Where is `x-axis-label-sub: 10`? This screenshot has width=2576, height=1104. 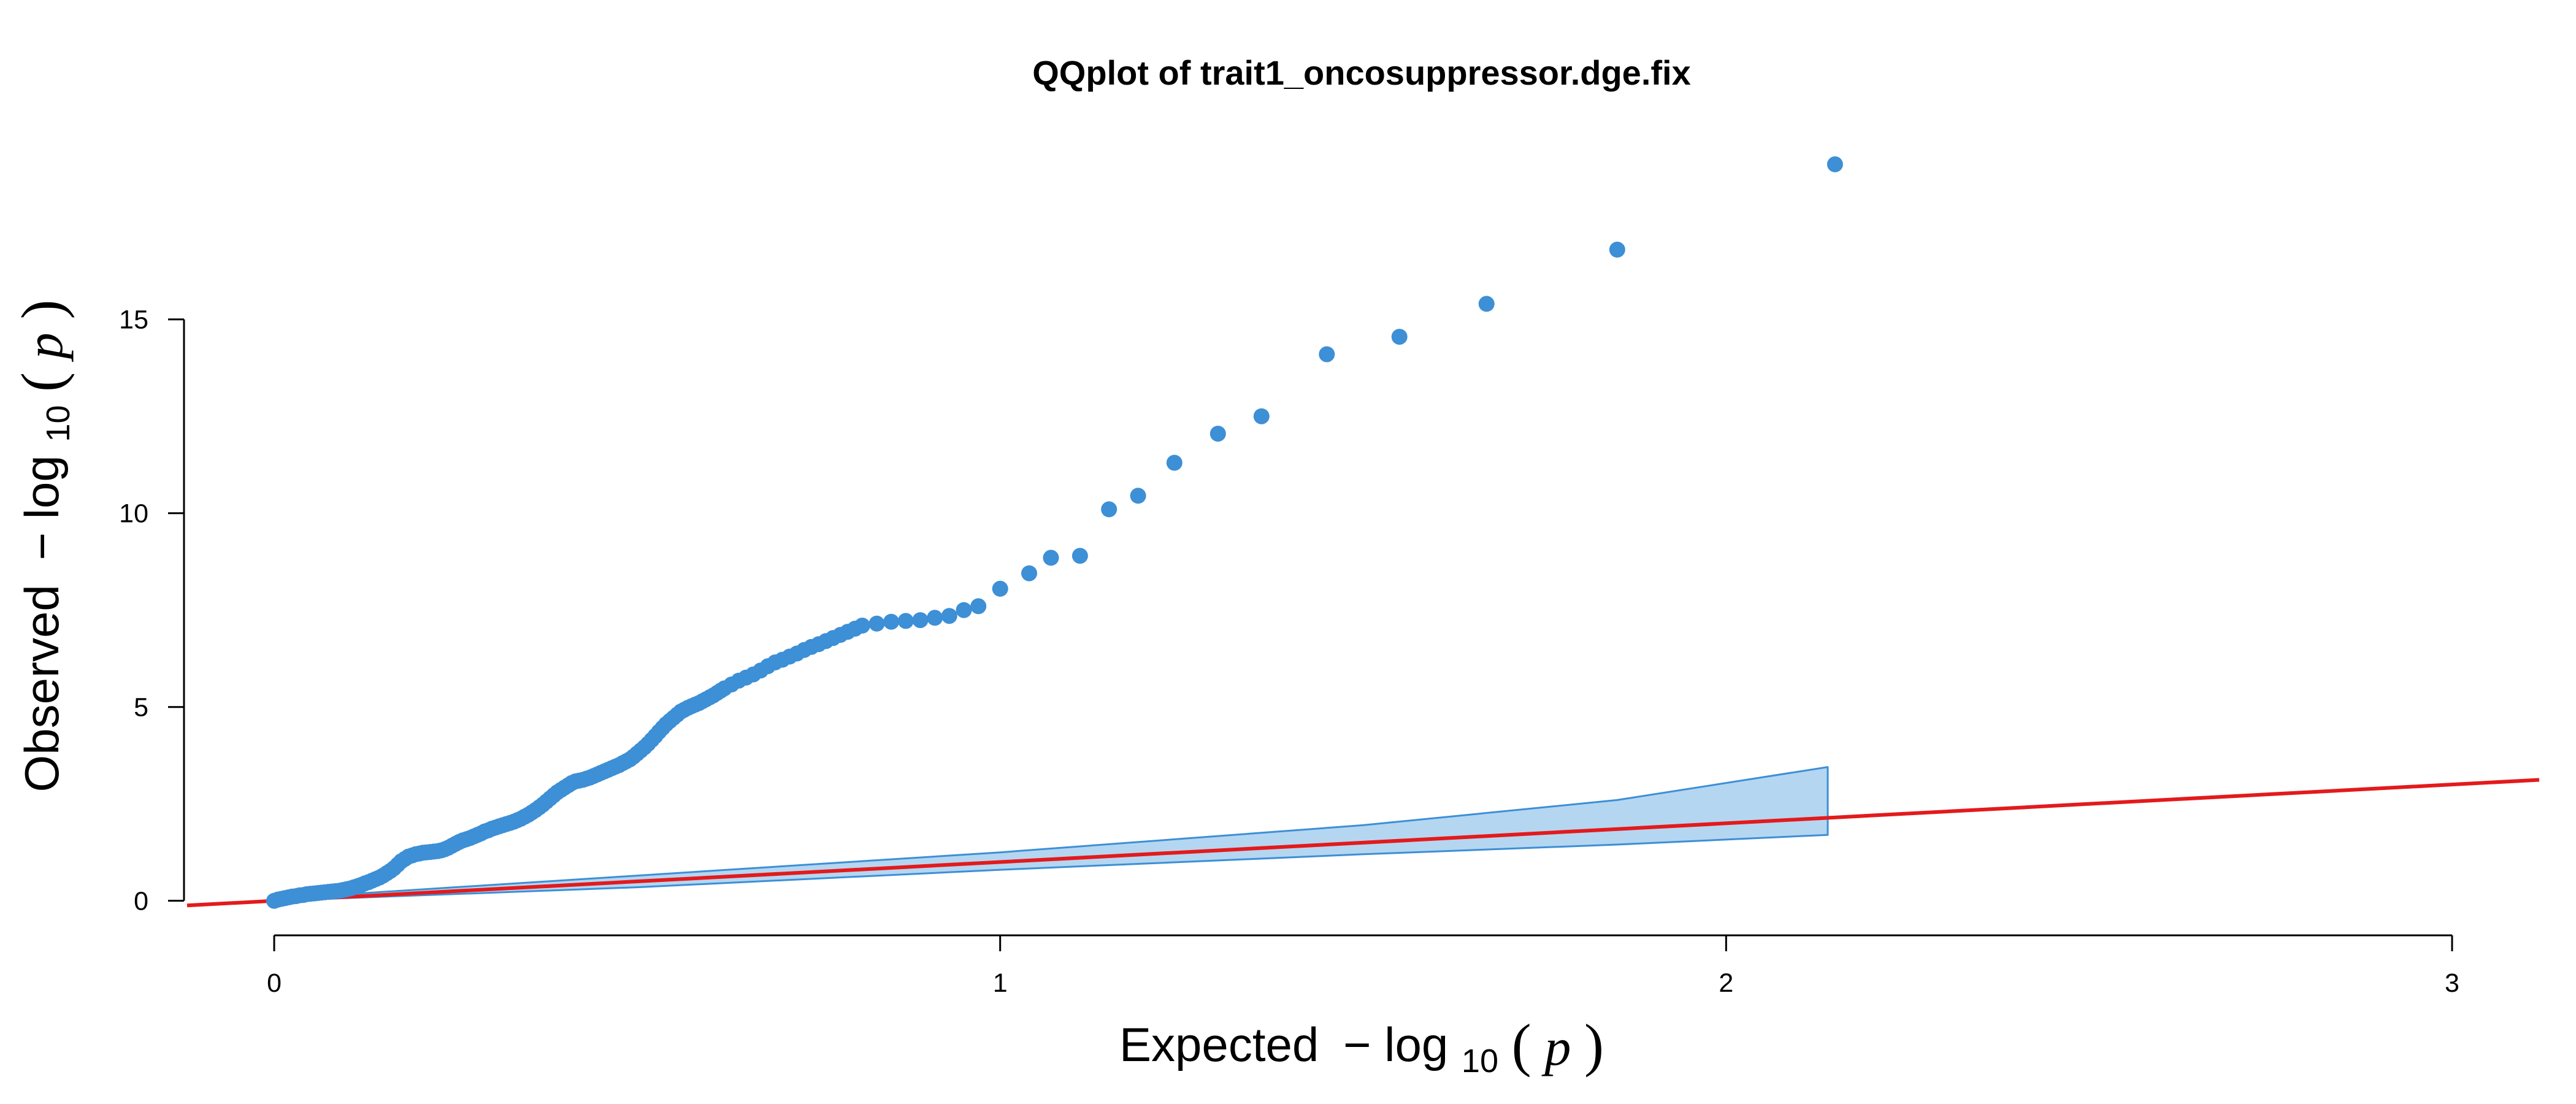 x-axis-label-sub: 10 is located at coordinates (1480, 1061).